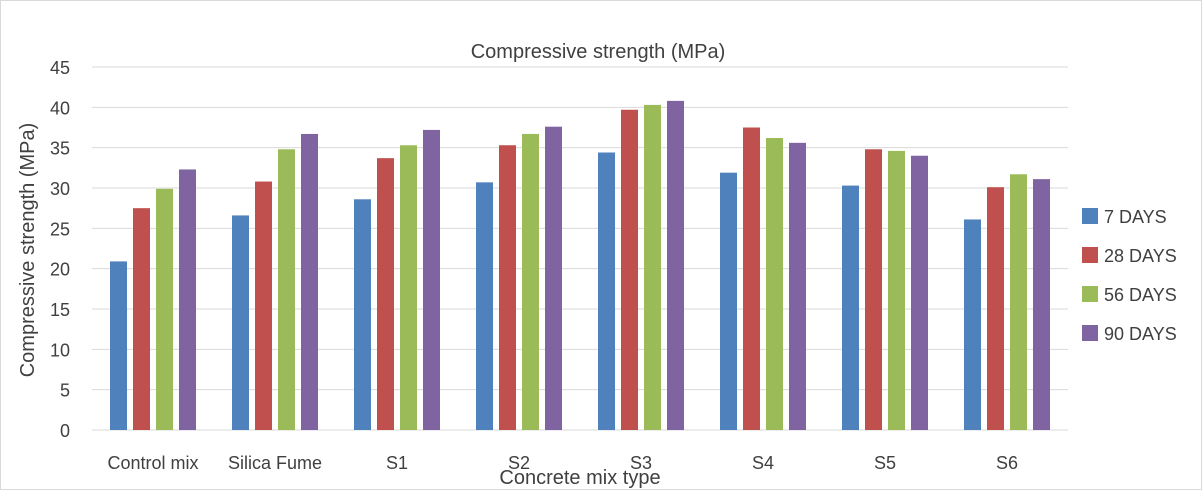 This screenshot has width=1202, height=495. I want to click on legend: 7 DAYS 28 DAYS 56 DAYS 90 DAYS, so click(1129, 275).